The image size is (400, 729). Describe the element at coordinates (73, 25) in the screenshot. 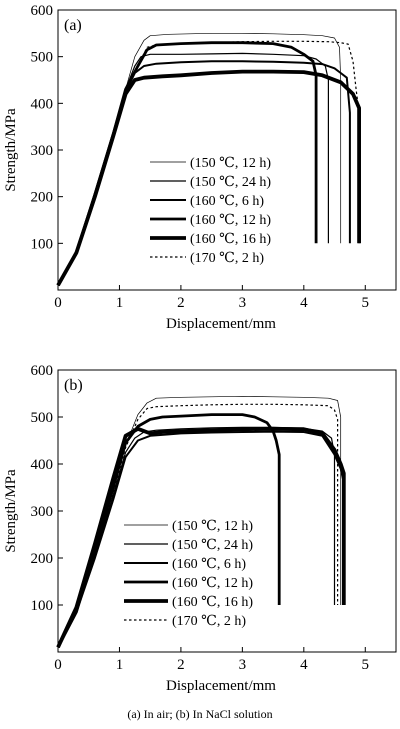

I see `panel-label: (a)` at that location.